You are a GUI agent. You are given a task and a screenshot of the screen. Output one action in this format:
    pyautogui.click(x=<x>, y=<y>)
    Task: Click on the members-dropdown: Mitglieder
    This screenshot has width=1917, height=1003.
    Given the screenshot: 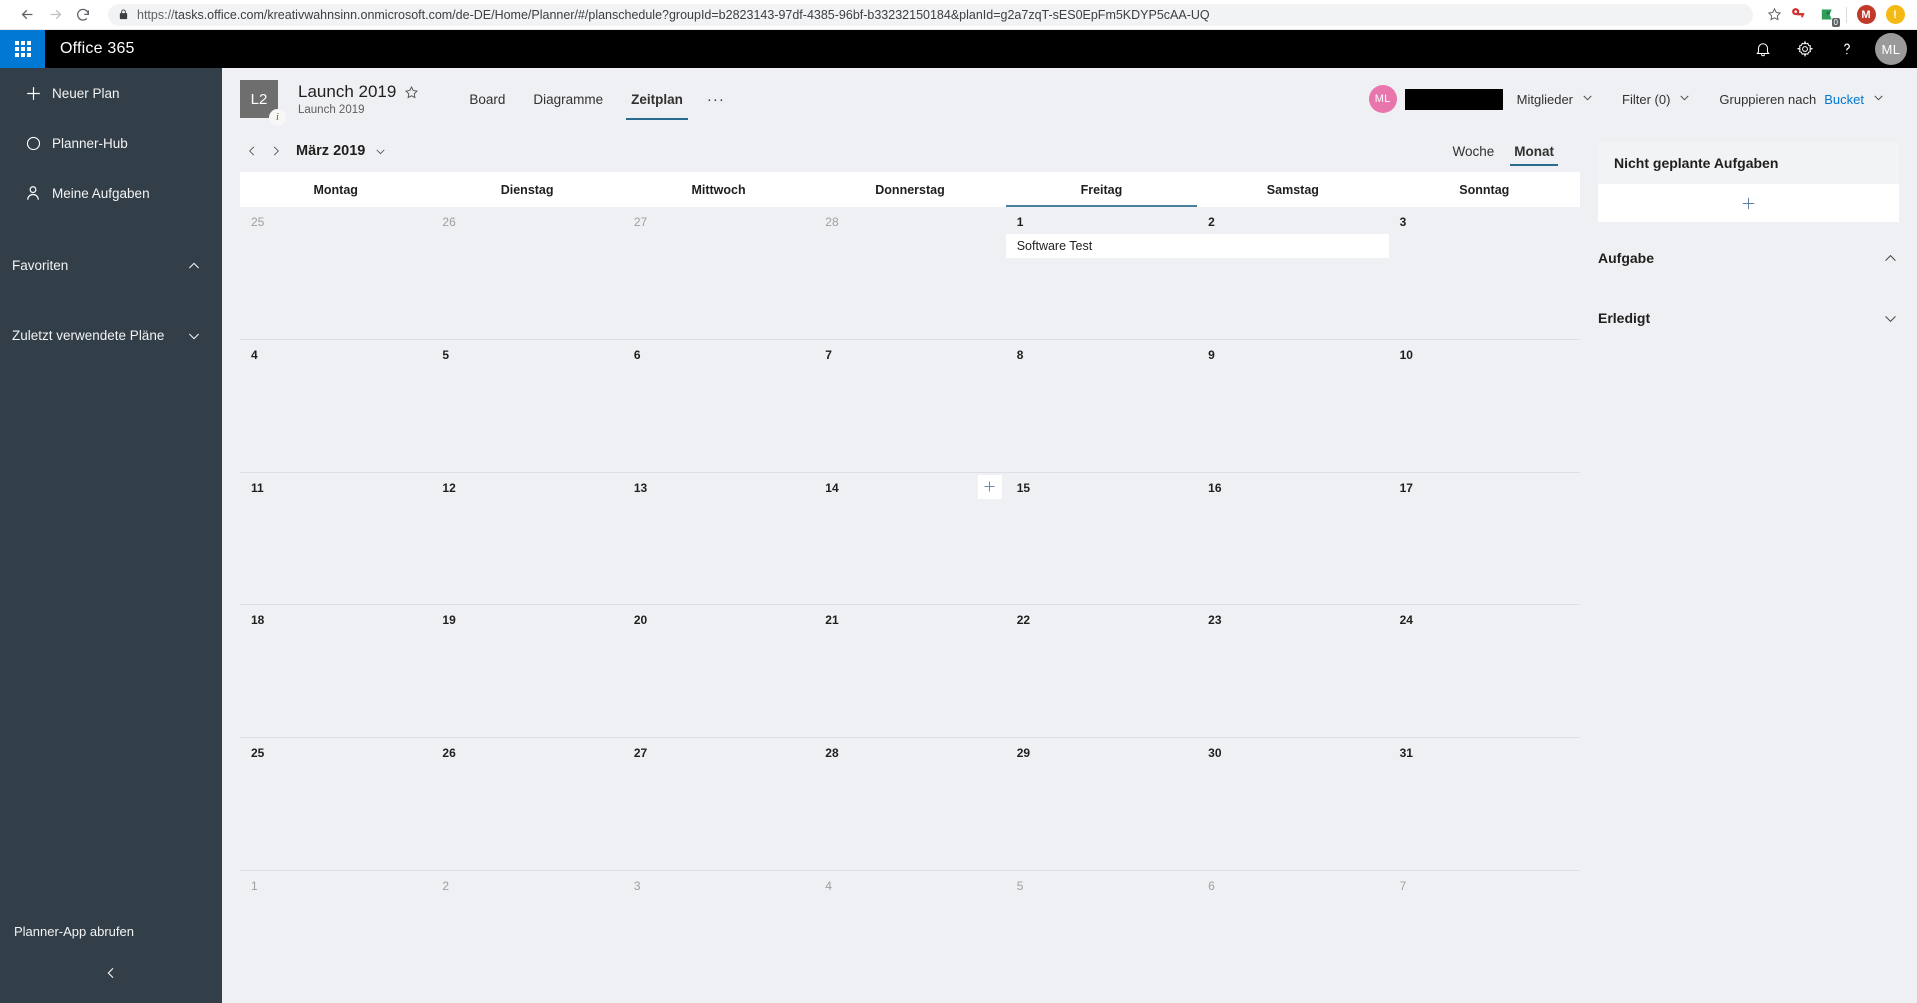 What is the action you would take?
    pyautogui.click(x=1555, y=99)
    